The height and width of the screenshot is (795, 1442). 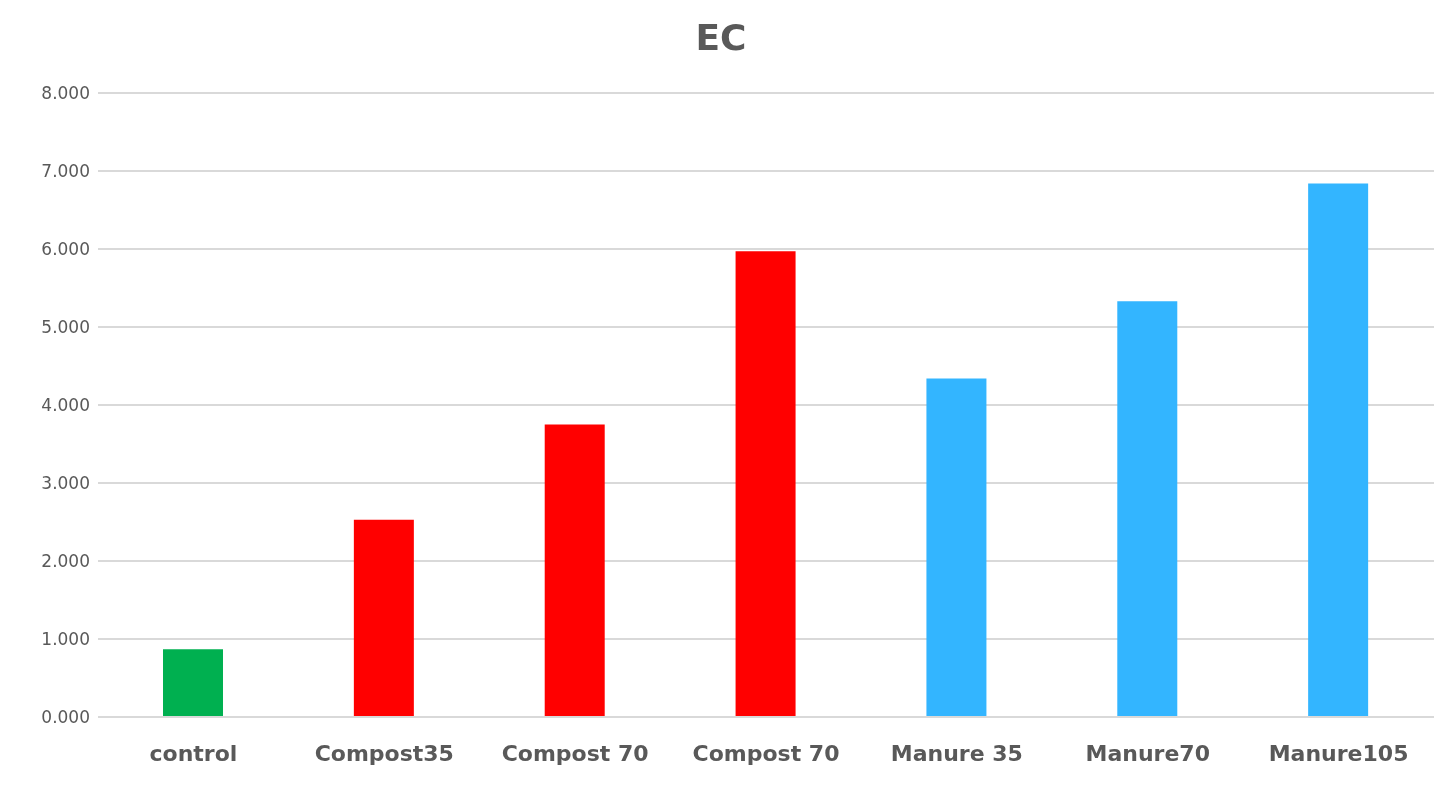 I want to click on y-tick-label: 1.000, so click(x=65, y=639).